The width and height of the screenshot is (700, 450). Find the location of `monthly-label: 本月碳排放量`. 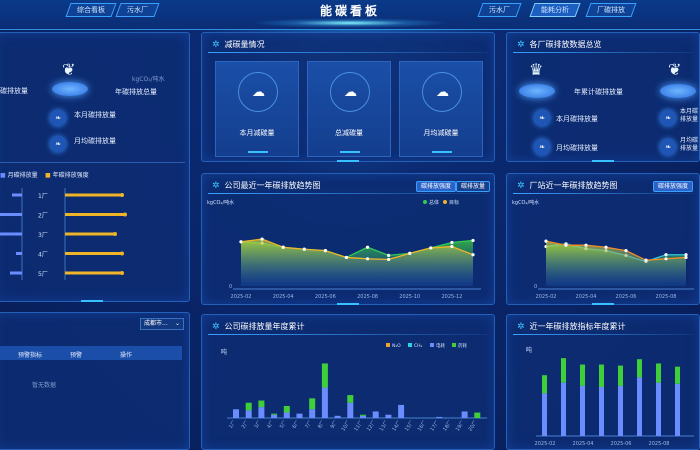

monthly-label: 本月碳排放量 is located at coordinates (95, 115).